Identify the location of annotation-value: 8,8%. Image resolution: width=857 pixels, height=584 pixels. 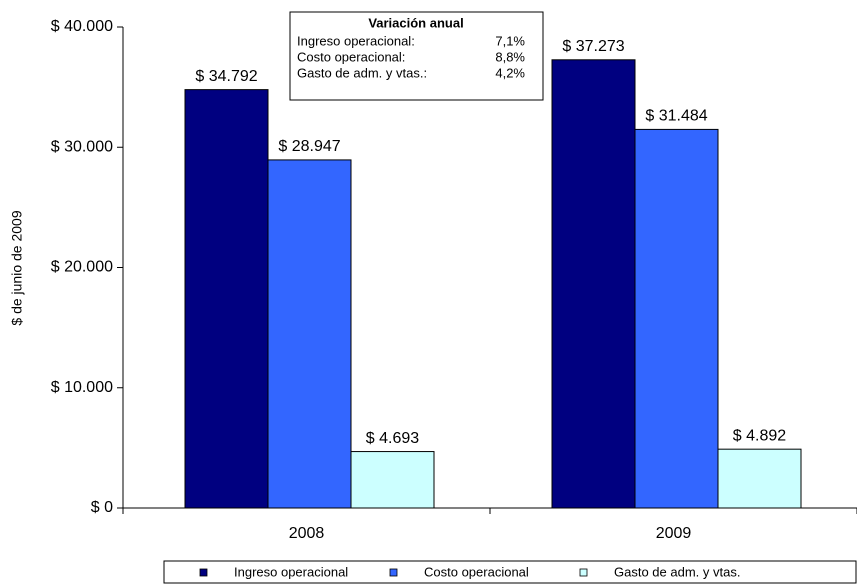
(510, 56).